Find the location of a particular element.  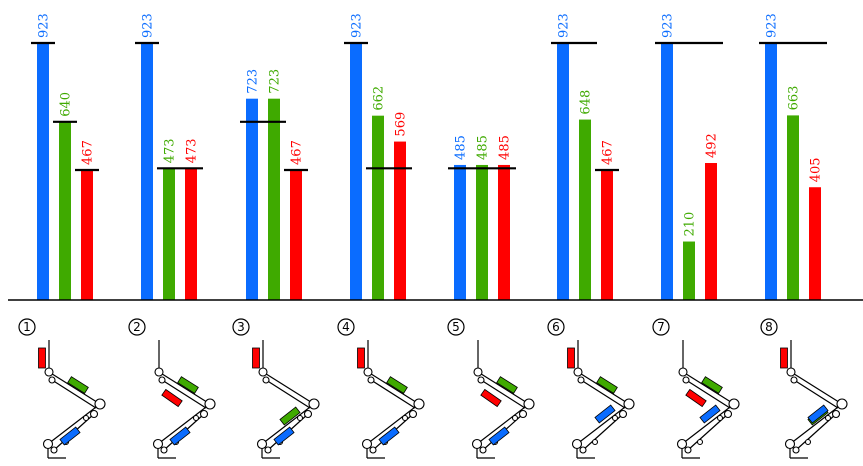

value-label-group-4-series-2: 662 is located at coordinates (379, 98).